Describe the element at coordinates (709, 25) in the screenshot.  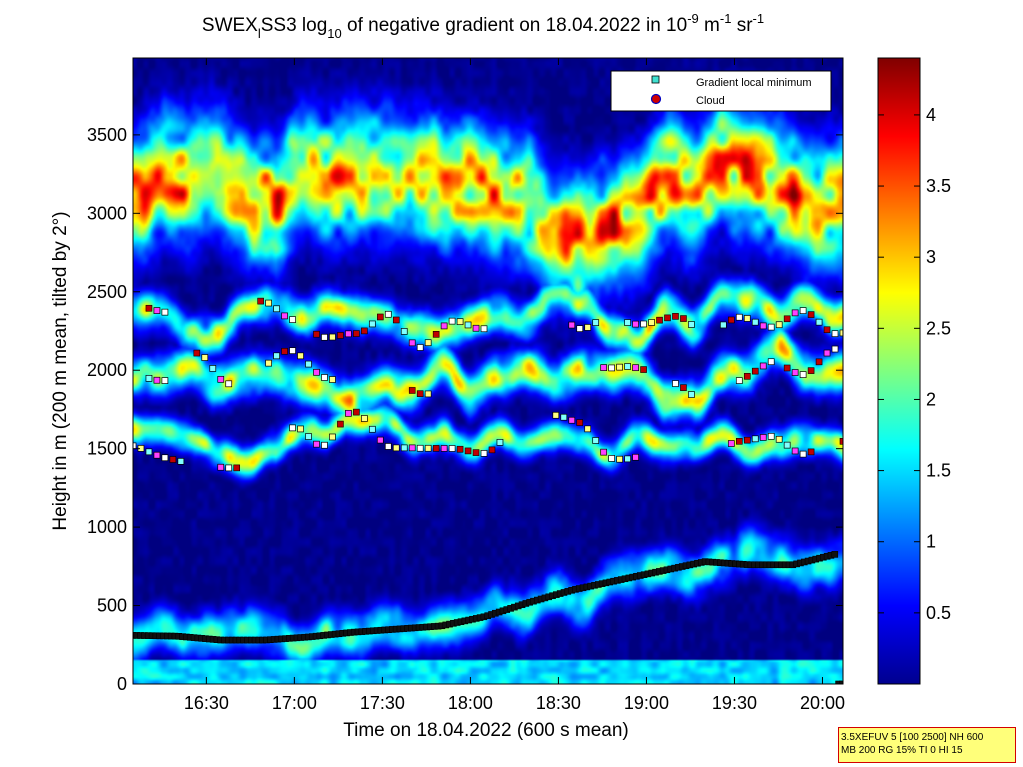
I see `title-unit-m: m` at that location.